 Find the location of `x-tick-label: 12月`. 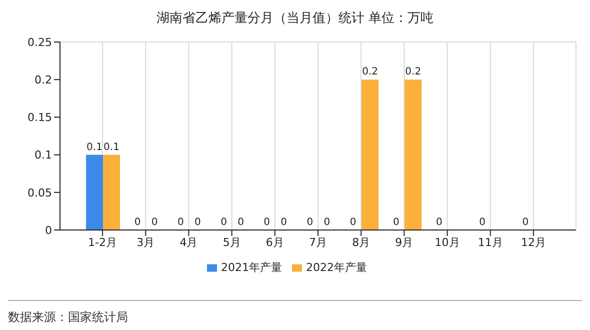

x-tick-label: 12月 is located at coordinates (533, 242).